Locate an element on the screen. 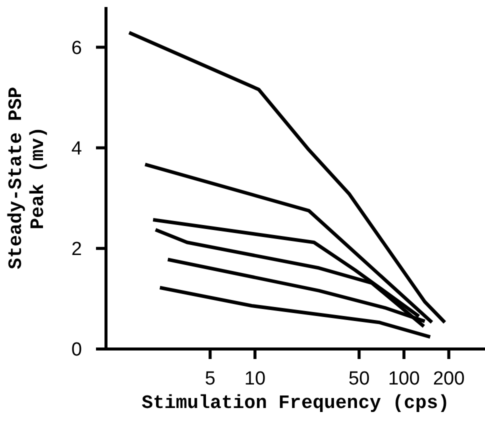  y-axis-title: Steady-State PSP Peak (mv) is located at coordinates (27, 178).